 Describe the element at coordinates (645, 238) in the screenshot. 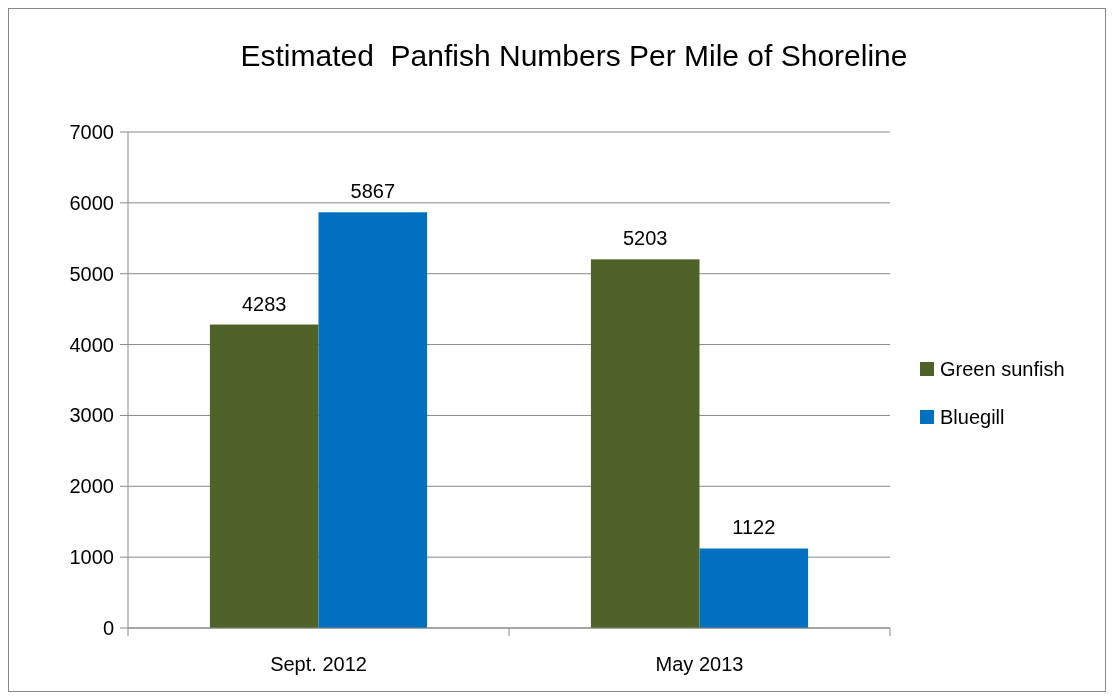

I see `data-label: 5203` at that location.